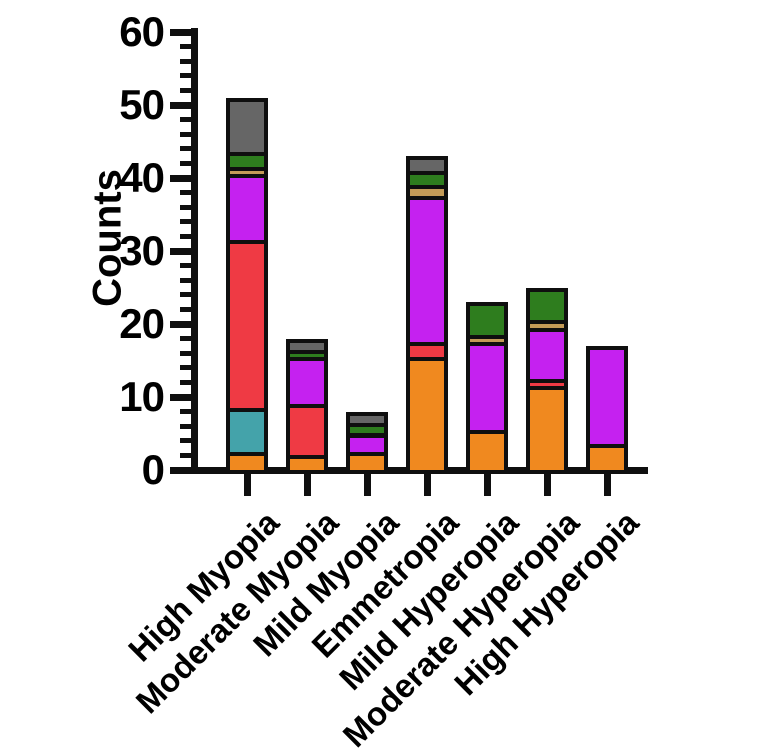 This screenshot has height=754, width=770. Describe the element at coordinates (142, 104) in the screenshot. I see `y-tick-label: 50` at that location.